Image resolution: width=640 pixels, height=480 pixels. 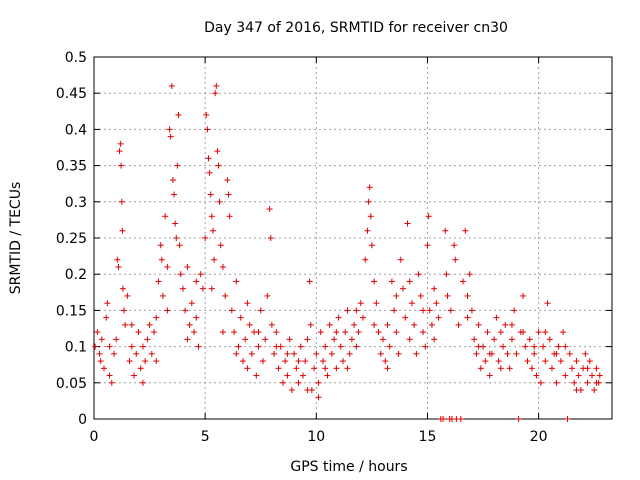 What do you see at coordinates (76, 130) in the screenshot?
I see `y-tick-label: 0.4` at bounding box center [76, 130].